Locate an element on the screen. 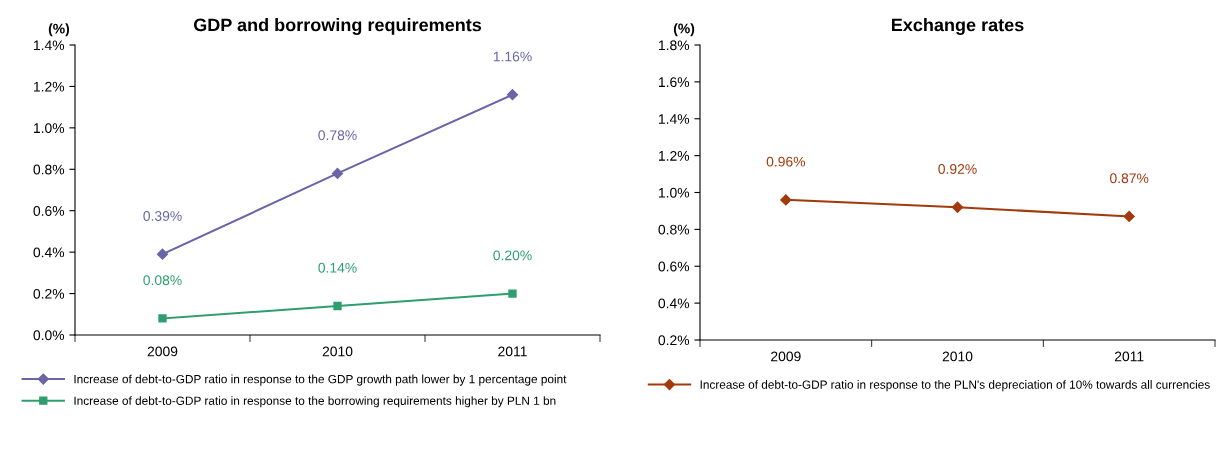 Image resolution: width=1224 pixels, height=459 pixels. legend-label: Increase of debt-to-GDP ratio in response to the PLN's depreciation of 10% towards all currencies is located at coordinates (955, 386).